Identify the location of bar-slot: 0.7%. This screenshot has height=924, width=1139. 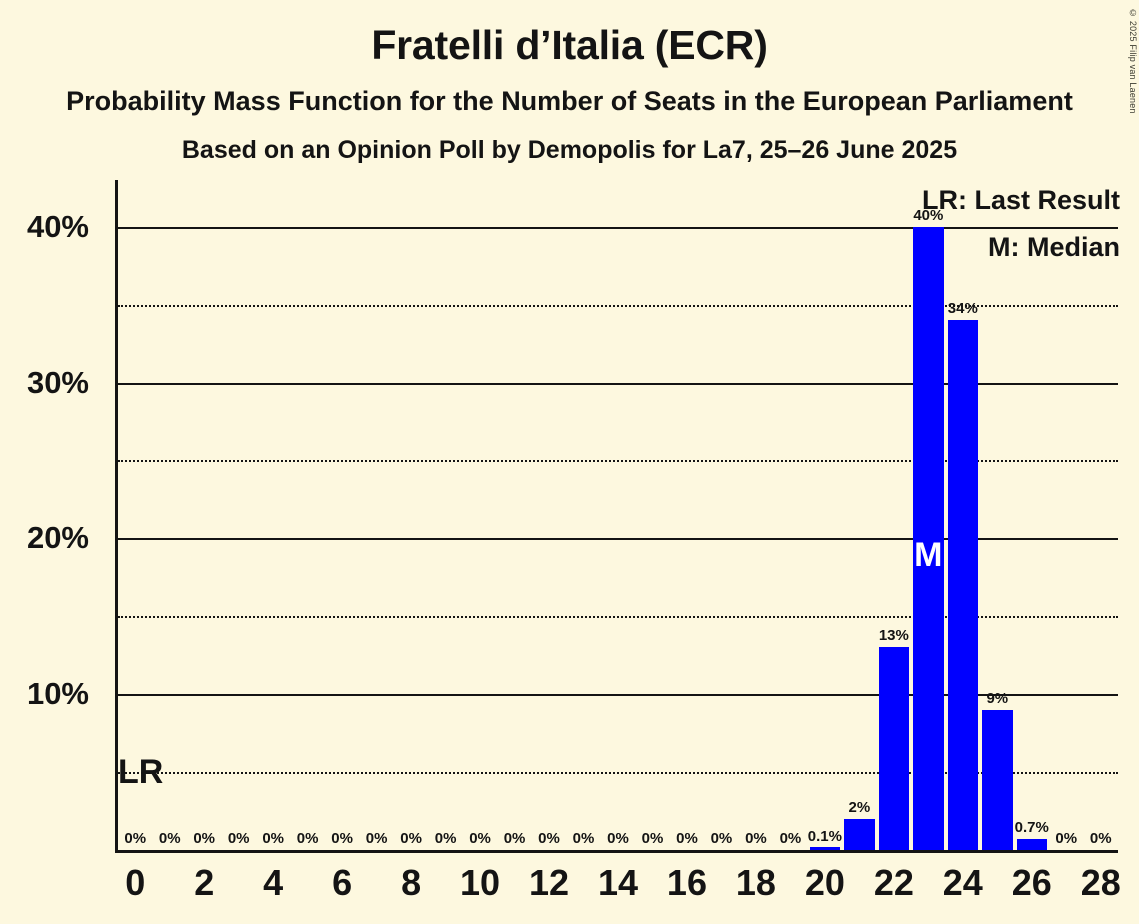
(1032, 515).